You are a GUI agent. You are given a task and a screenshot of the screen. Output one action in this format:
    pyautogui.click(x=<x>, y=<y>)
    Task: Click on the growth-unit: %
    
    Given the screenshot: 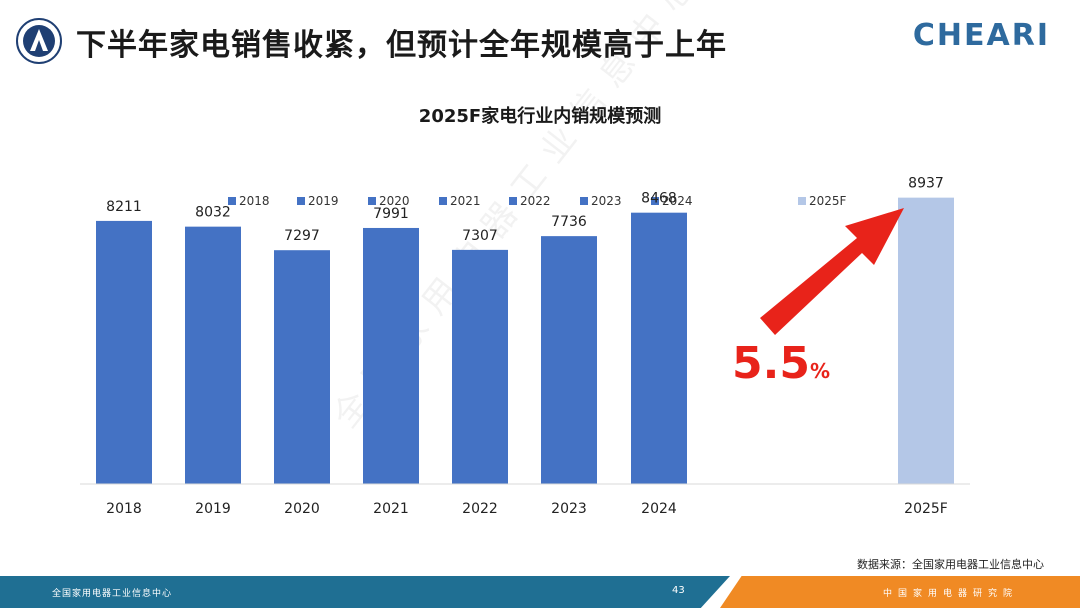 What is the action you would take?
    pyautogui.click(x=820, y=371)
    